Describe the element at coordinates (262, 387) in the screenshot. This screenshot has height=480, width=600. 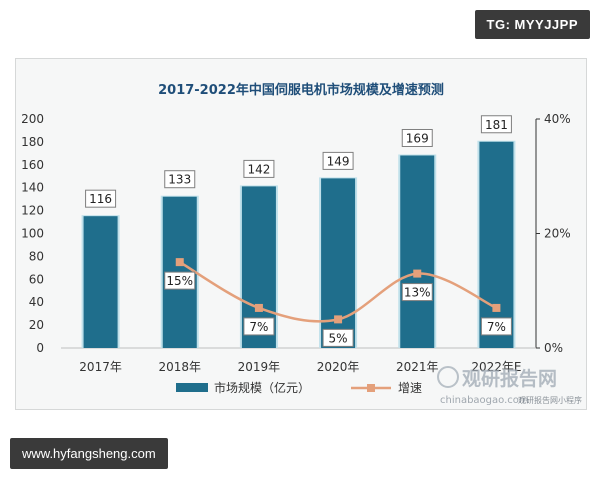
I see `legend-label-bar: 市场规模（亿元）` at that location.